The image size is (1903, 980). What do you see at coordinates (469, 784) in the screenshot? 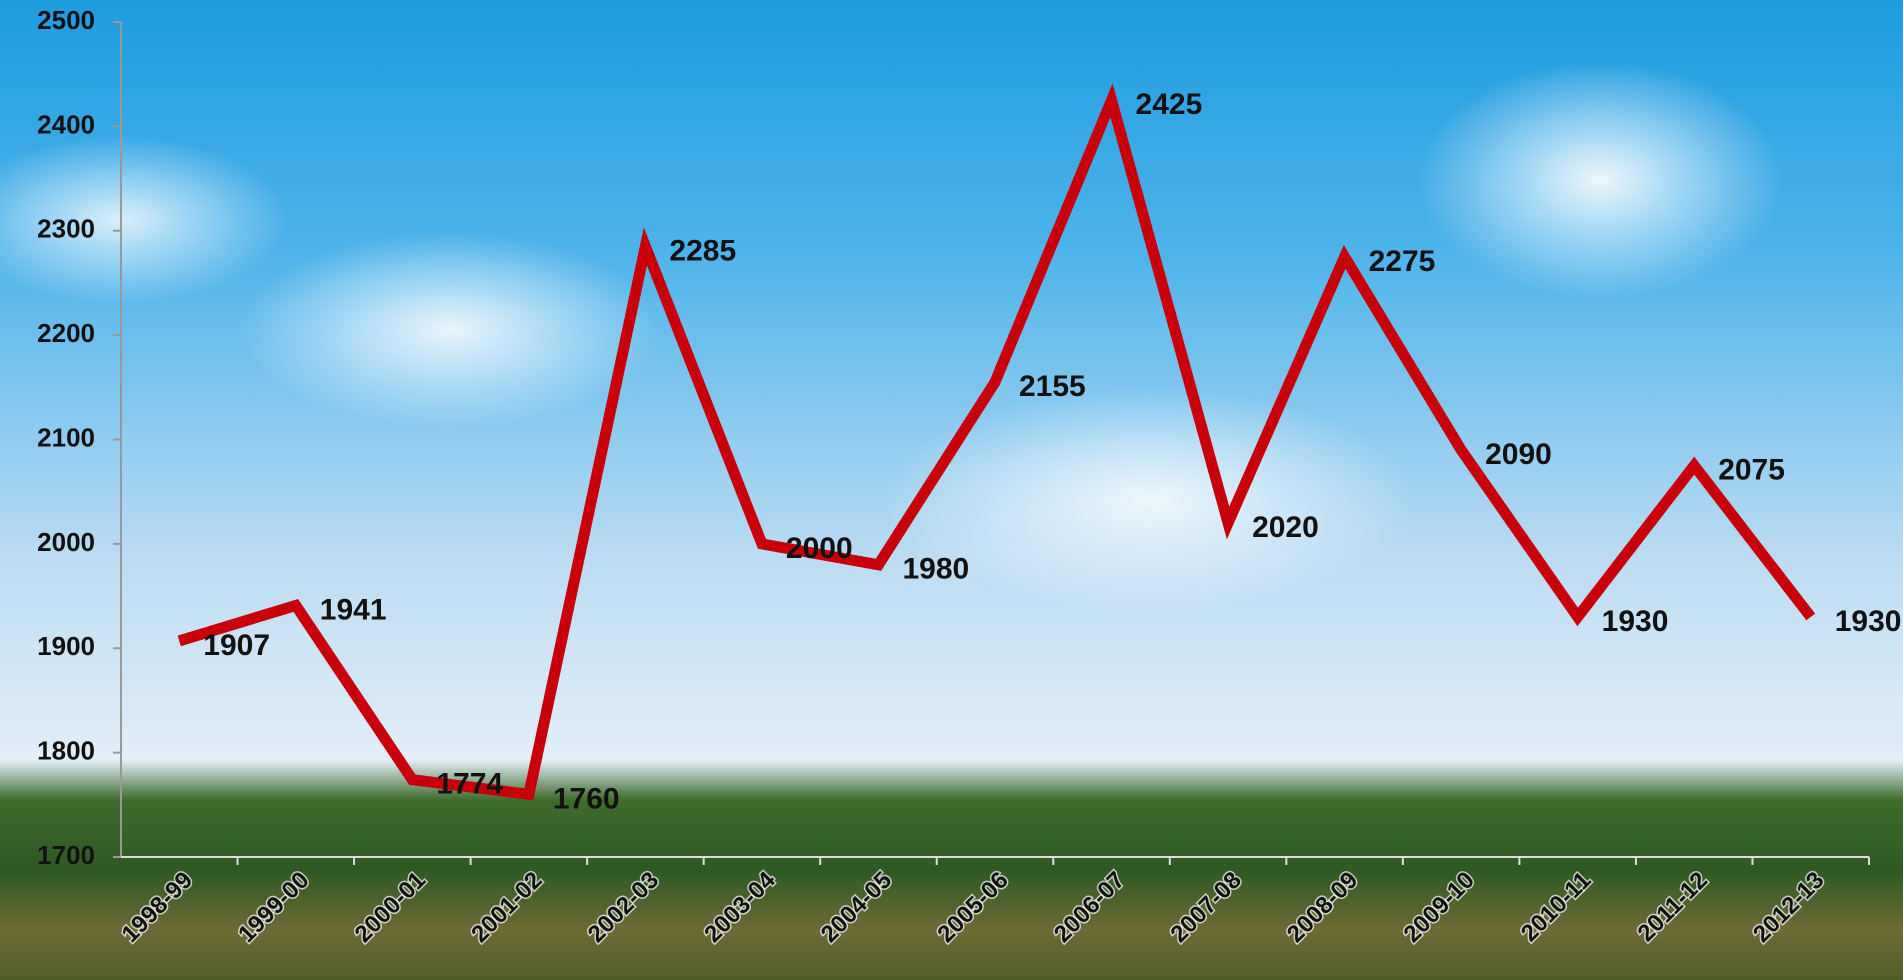
I see `data-label: 1774` at bounding box center [469, 784].